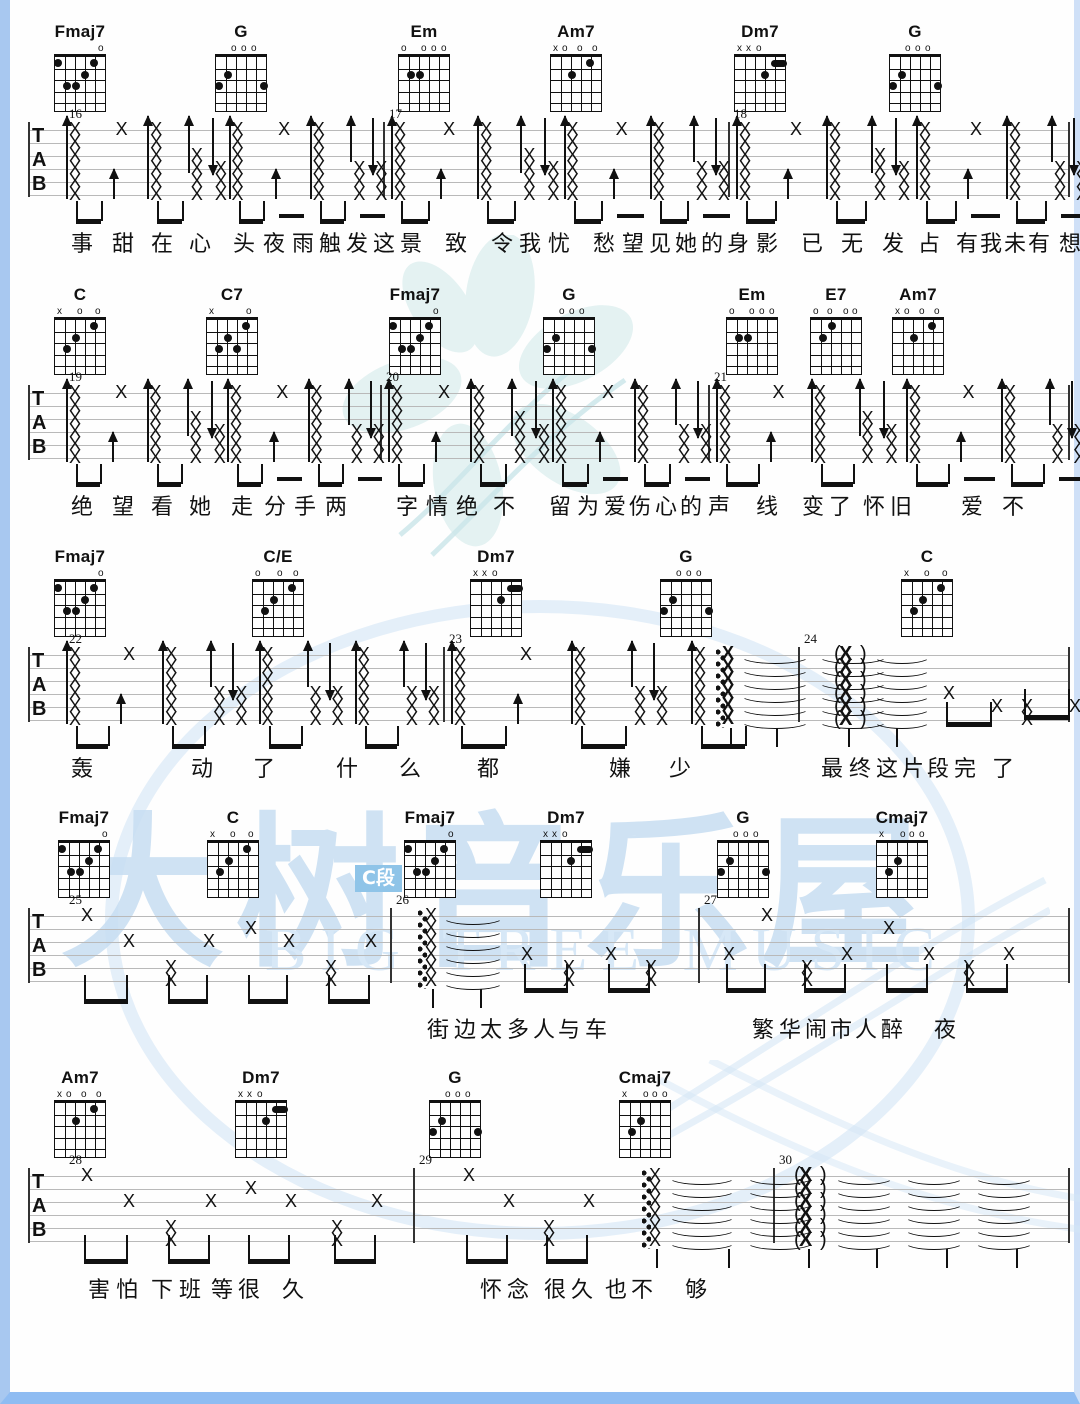 The image size is (1080, 1404). Describe the element at coordinates (80, 1113) in the screenshot. I see `chord-diagram: Am7 x o o o` at that location.